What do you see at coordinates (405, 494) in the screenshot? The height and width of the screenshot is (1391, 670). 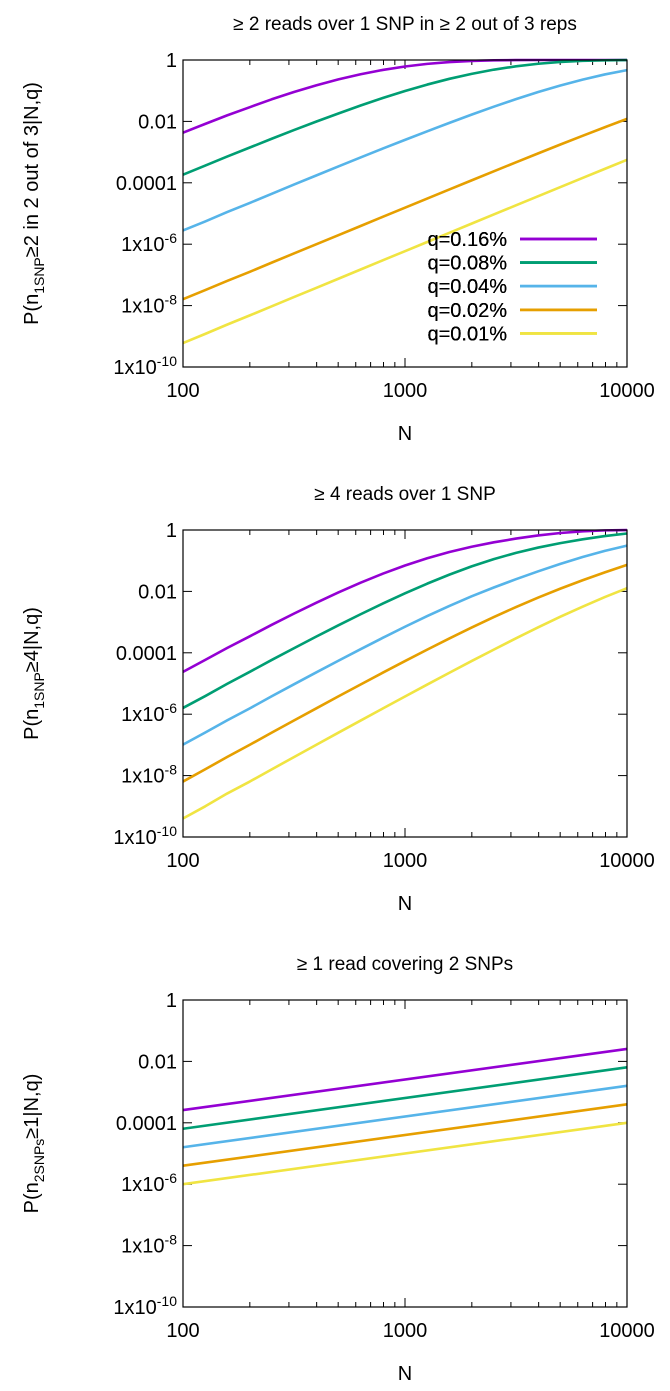 I see `chart-title: ≥ 4 reads over 1 SNP` at bounding box center [405, 494].